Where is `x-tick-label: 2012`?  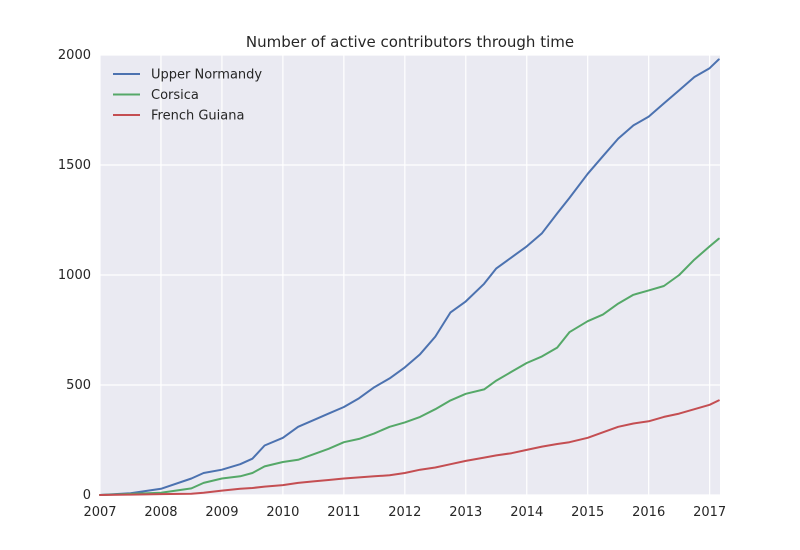 x-tick-label: 2012 is located at coordinates (404, 512).